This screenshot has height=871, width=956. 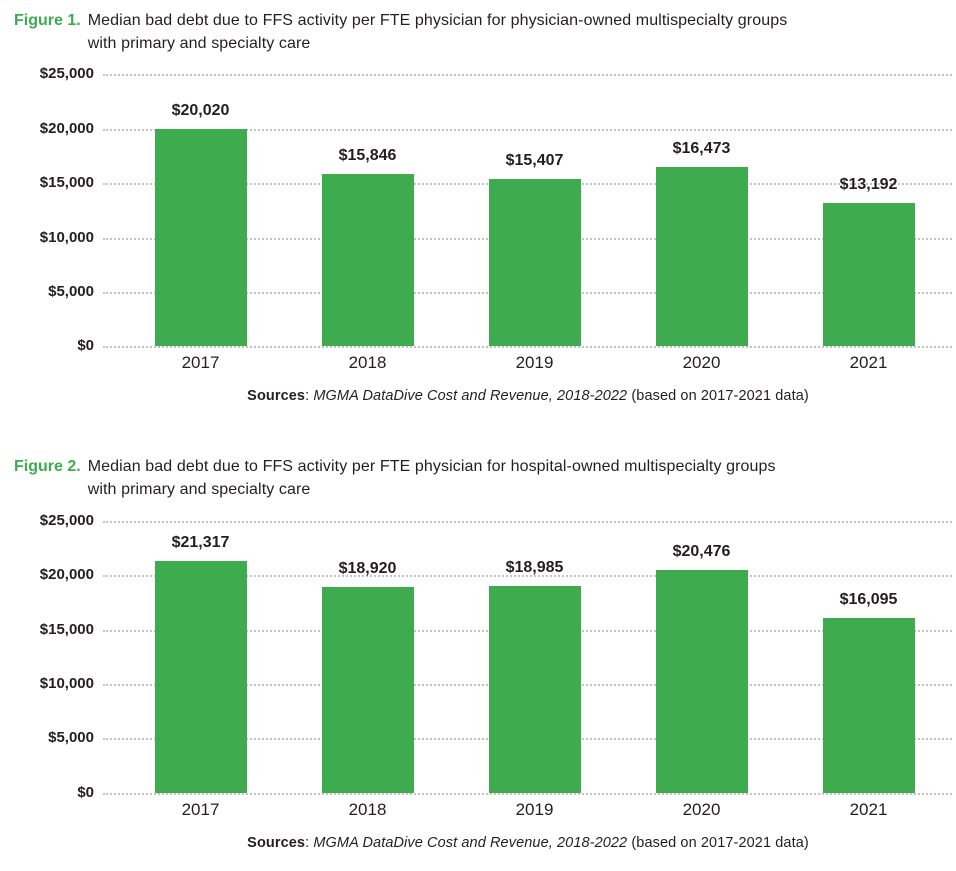 I want to click on bar-cell-2019: $15,407, so click(x=534, y=210).